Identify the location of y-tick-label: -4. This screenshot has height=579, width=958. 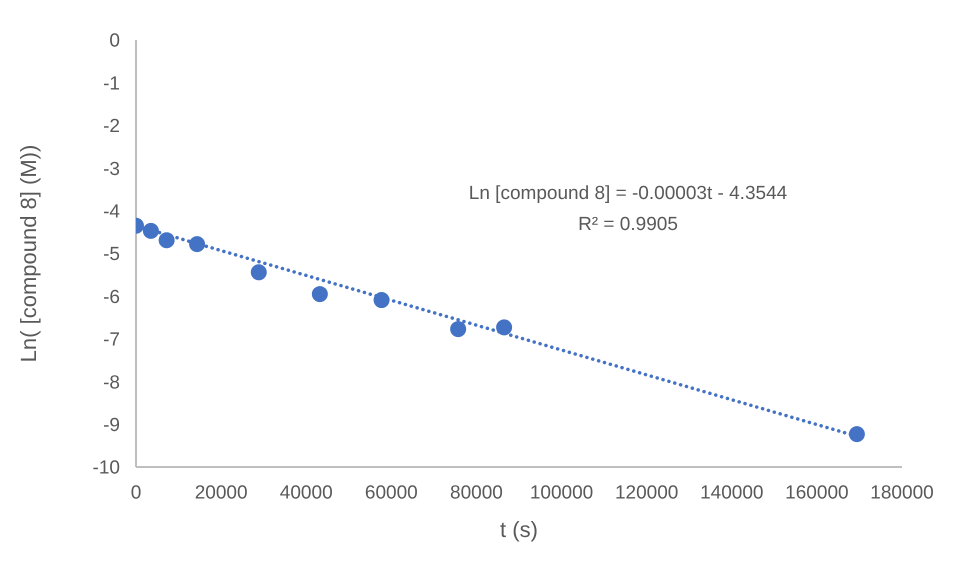
(111, 212).